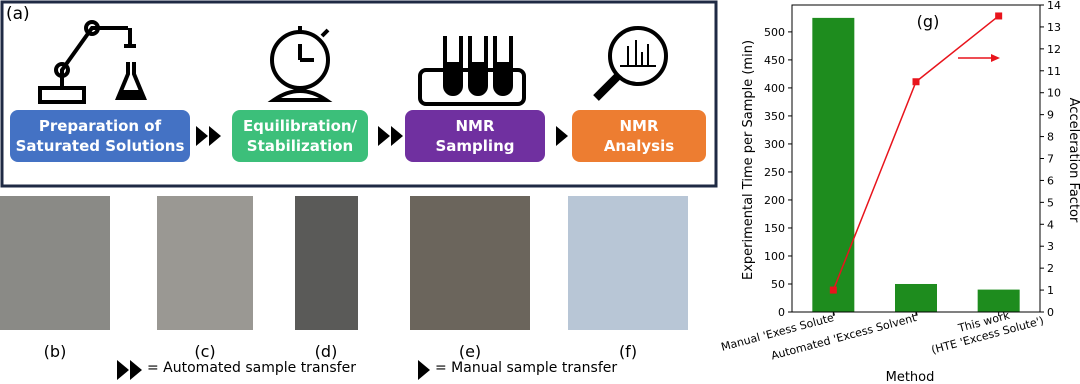 The image size is (1080, 384). What do you see at coordinates (1050, 159) in the screenshot?
I see `y2-tick-label: 7` at bounding box center [1050, 159].